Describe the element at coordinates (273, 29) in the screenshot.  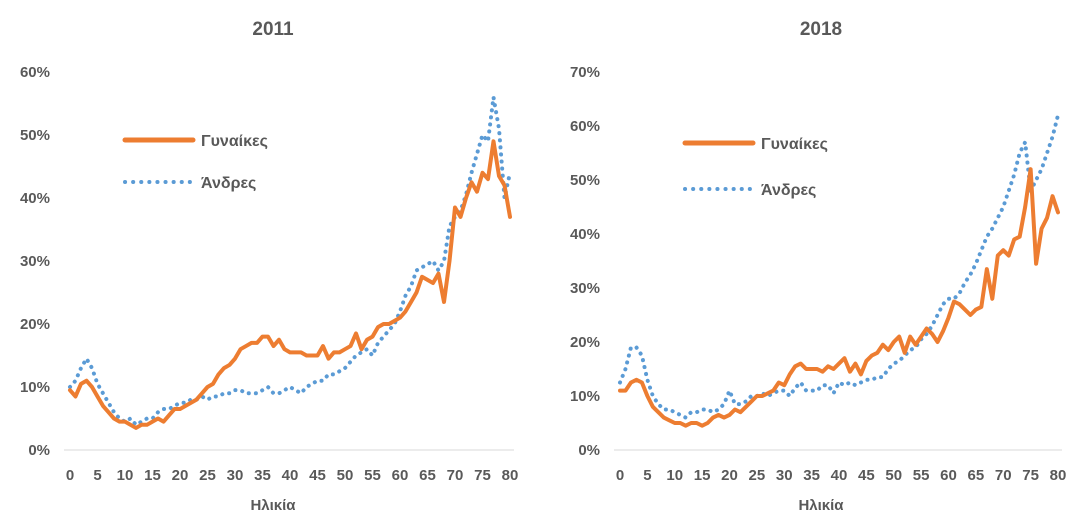
I see `chart-title: 2011` at that location.